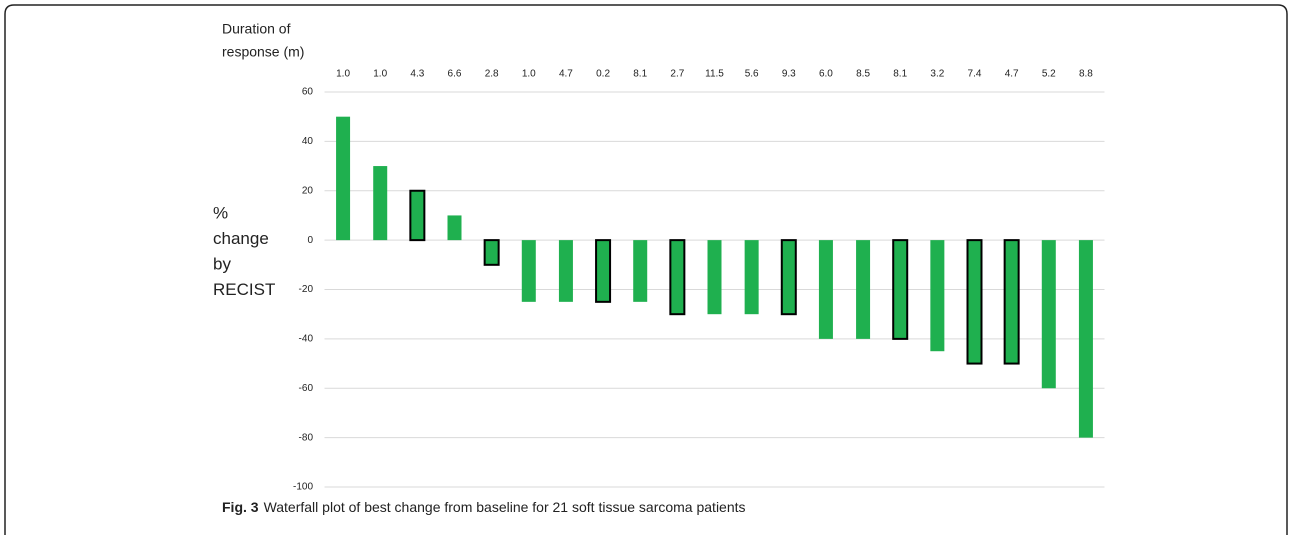 Image resolution: width=1292 pixels, height=535 pixels. I want to click on category-label: 5.2, so click(1049, 74).